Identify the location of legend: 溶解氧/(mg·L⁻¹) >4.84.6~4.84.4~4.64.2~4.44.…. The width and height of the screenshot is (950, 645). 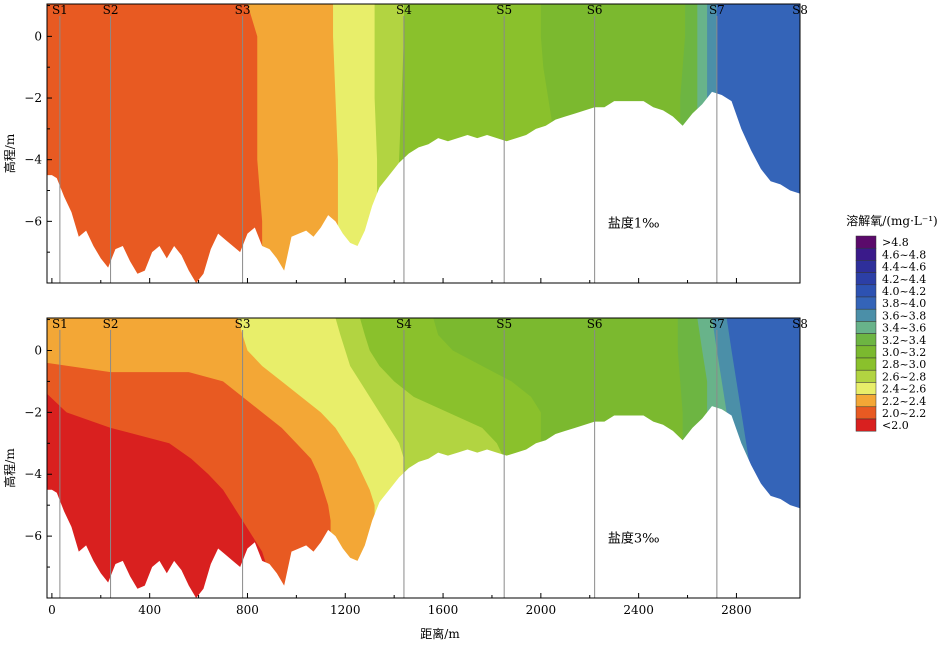
(891, 322).